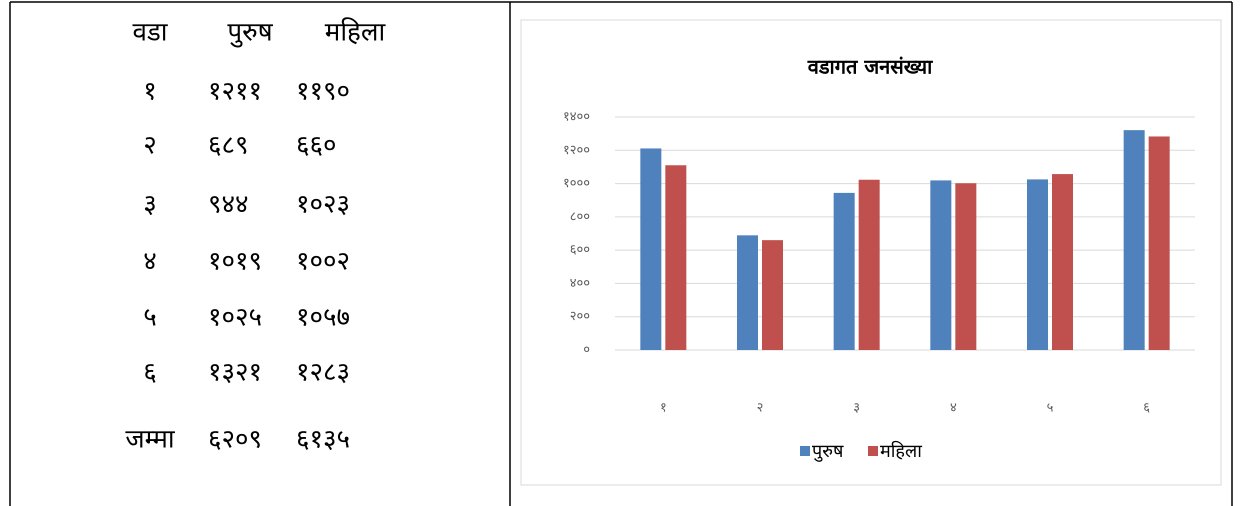 Image resolution: width=1242 pixels, height=506 pixels. Describe the element at coordinates (150, 318) in the screenshot. I see `table-cell: ५` at that location.